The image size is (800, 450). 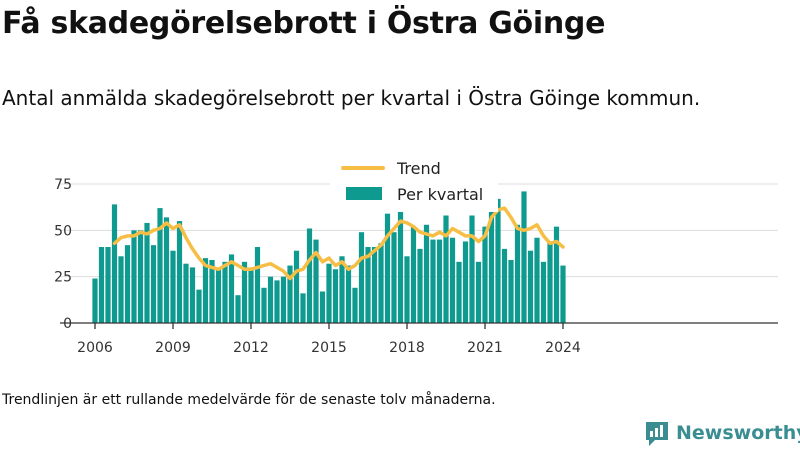 What do you see at coordinates (407, 348) in the screenshot?
I see `x-tick-label: 2018` at bounding box center [407, 348].